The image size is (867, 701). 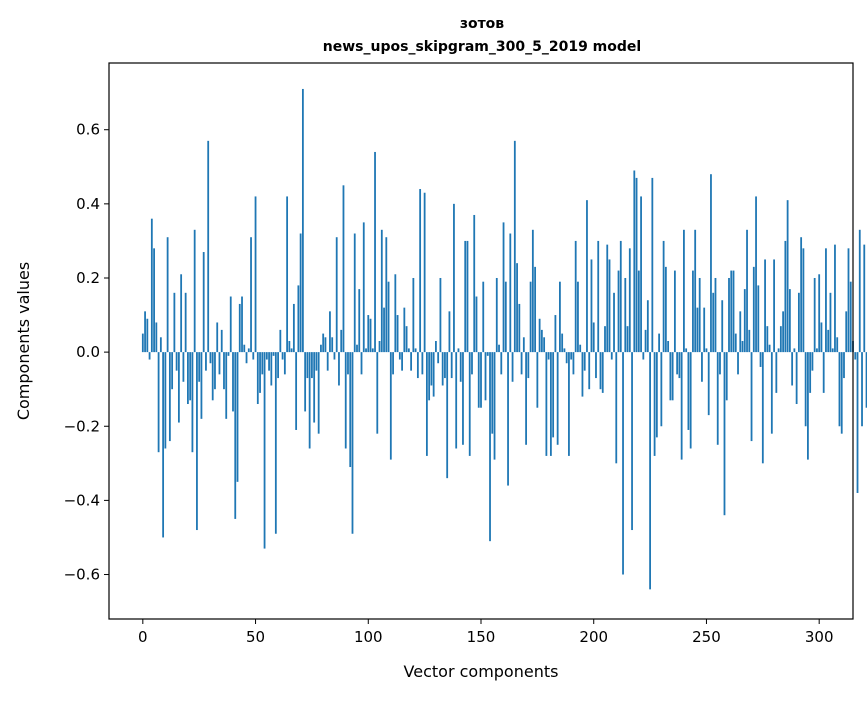 What do you see at coordinates (88, 352) in the screenshot?
I see `y-tick-label: 0.0` at bounding box center [88, 352].